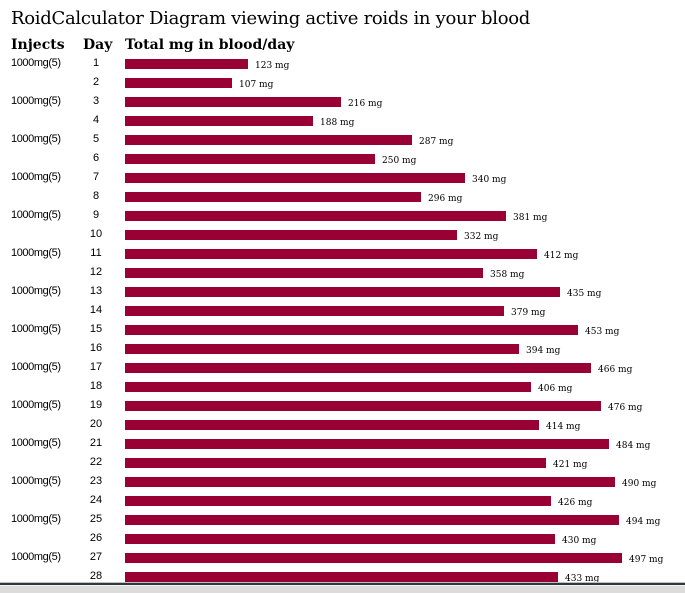 Image resolution: width=685 pixels, height=593 pixels. I want to click on day-label: 27, so click(96, 557).